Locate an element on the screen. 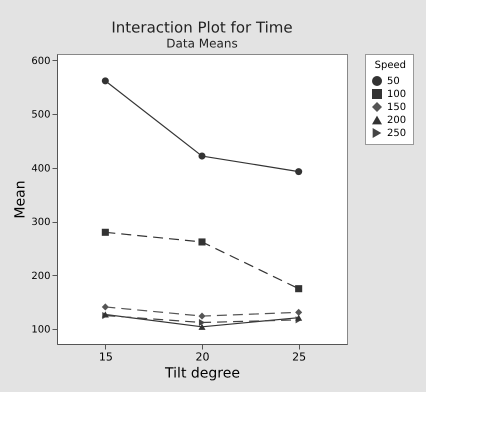 The width and height of the screenshot is (503, 443). y-tick-label: 100 is located at coordinates (40, 330).